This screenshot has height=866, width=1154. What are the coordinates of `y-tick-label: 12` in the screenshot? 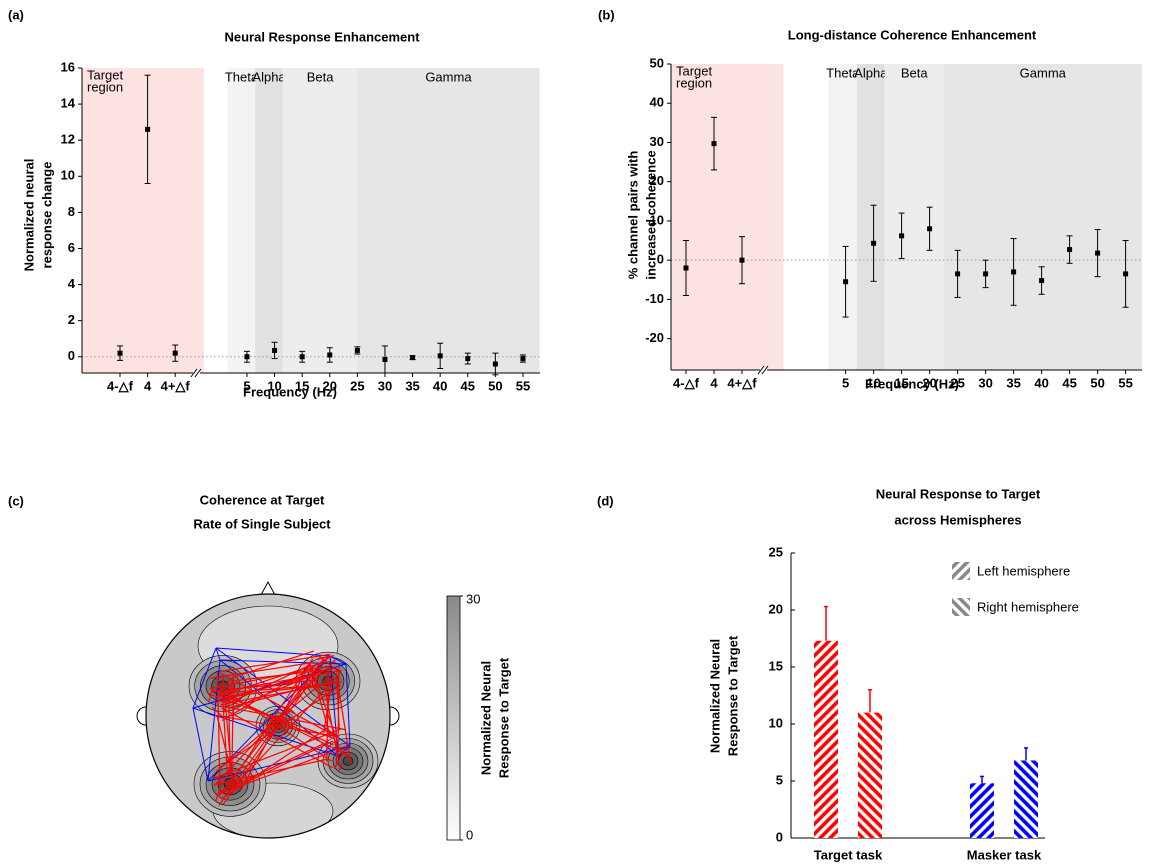 It's located at (68, 139).